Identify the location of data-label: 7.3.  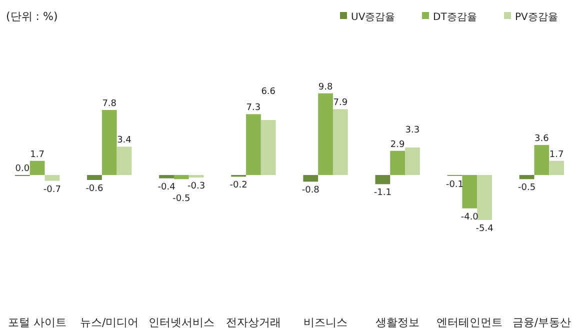
(253, 108).